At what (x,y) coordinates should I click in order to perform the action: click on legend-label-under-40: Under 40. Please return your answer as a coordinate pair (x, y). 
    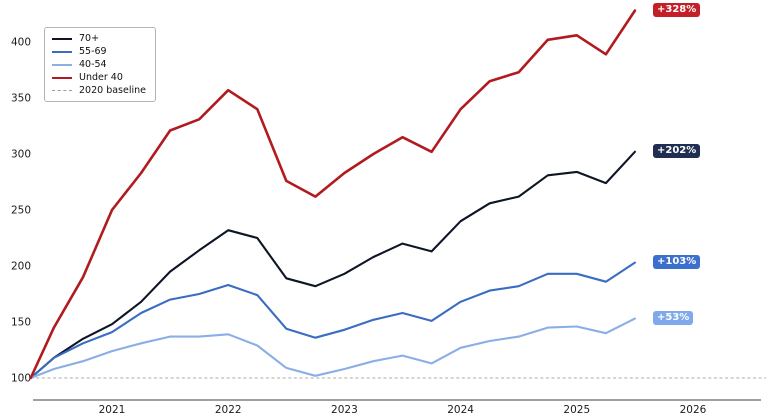
    Looking at the image, I should click on (101, 77).